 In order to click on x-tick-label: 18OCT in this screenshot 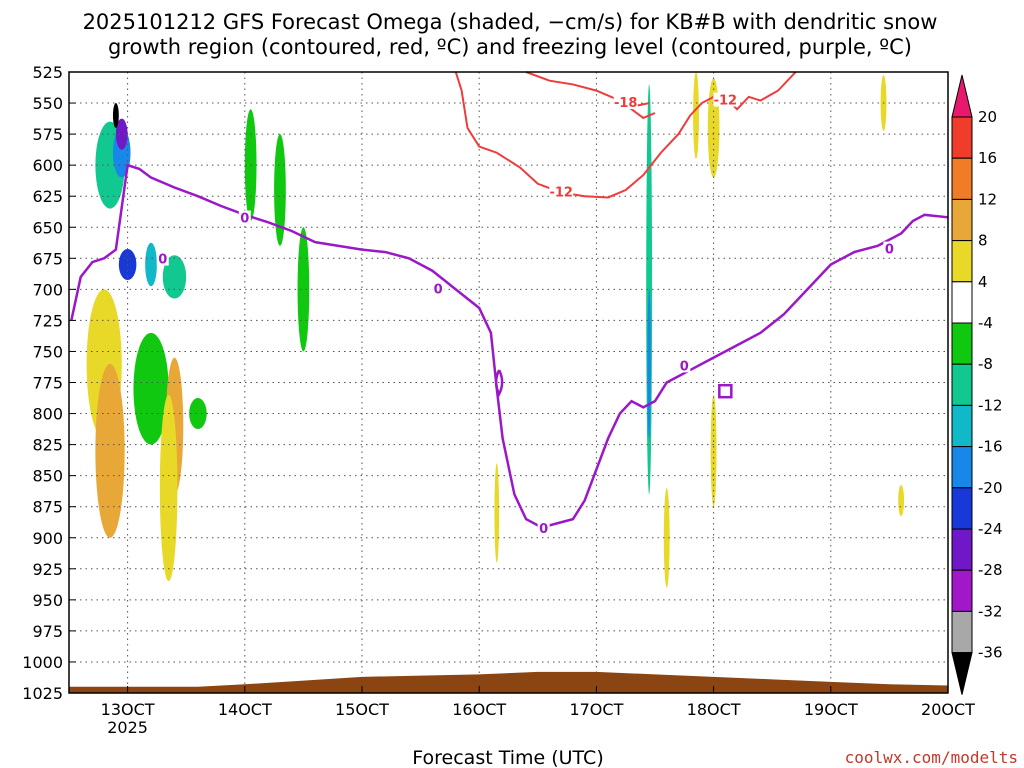, I will do `click(714, 709)`.